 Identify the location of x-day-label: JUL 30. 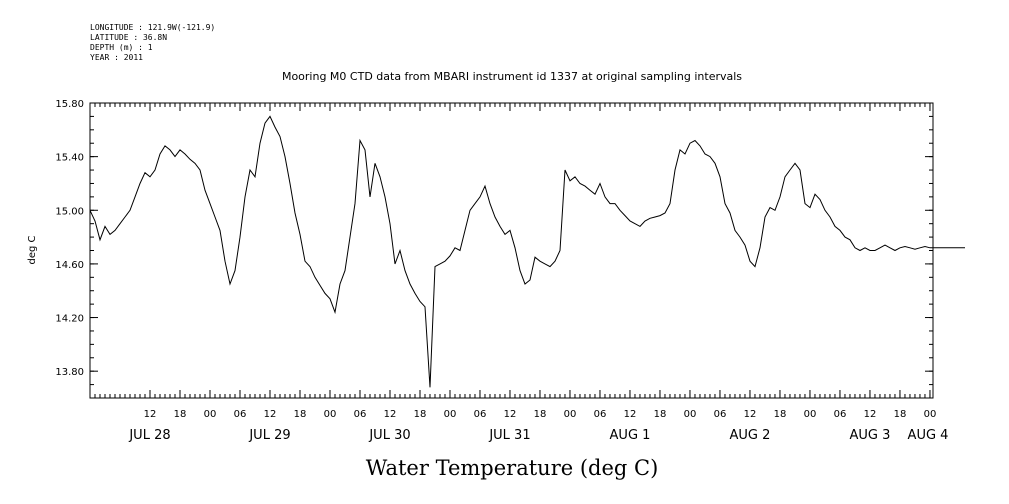
(389, 435).